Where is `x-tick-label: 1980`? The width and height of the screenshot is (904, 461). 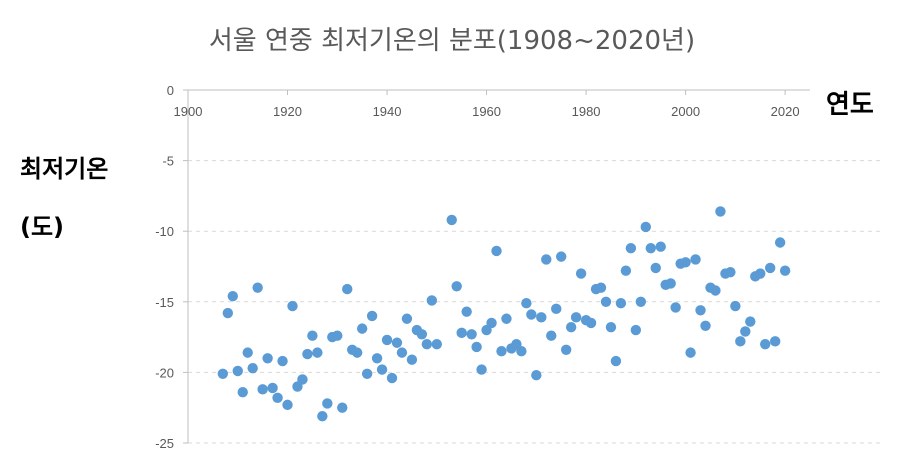 x-tick-label: 1980 is located at coordinates (586, 111).